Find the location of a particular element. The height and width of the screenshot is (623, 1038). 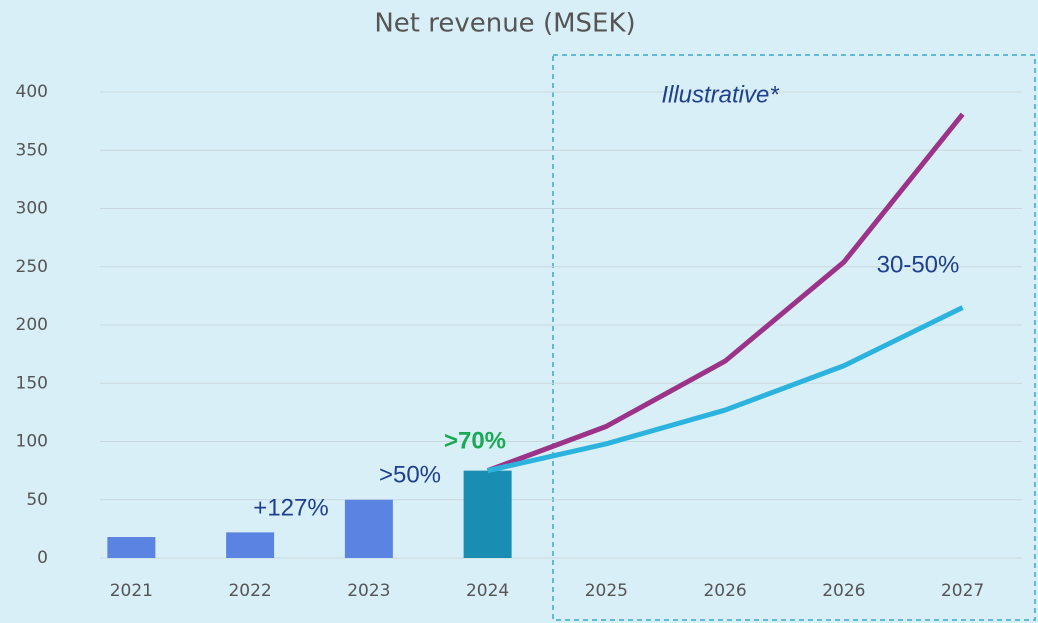

y-tick-label: 150 is located at coordinates (32, 383).